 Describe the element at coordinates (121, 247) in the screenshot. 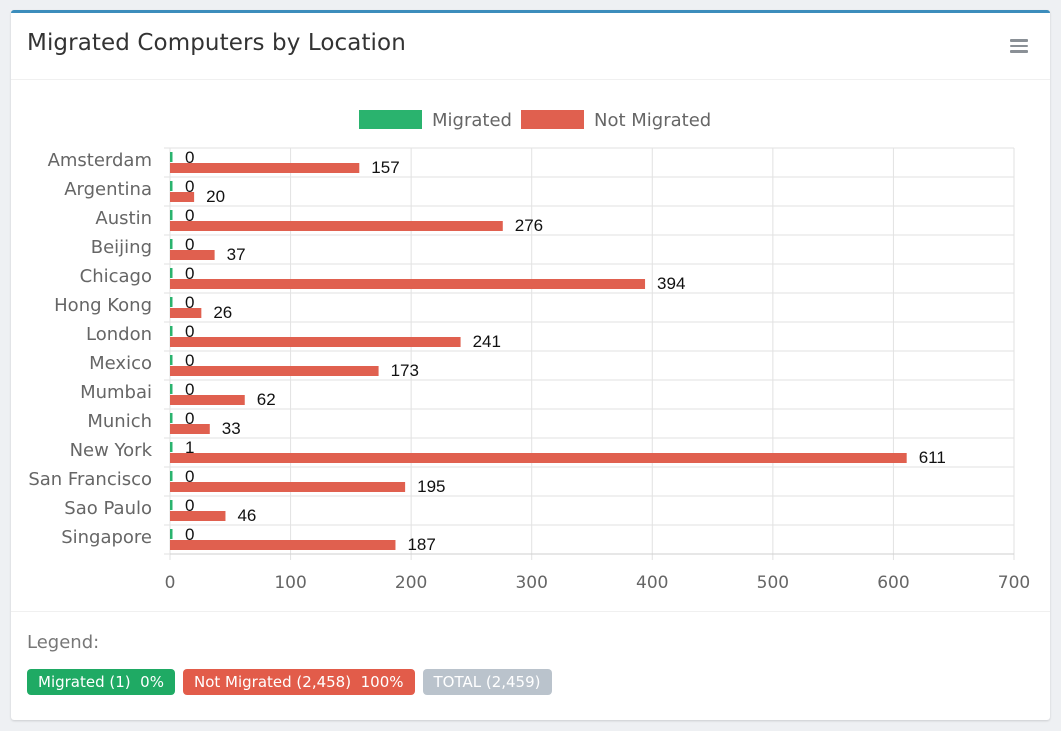

I see `y-tick-label-3: Beijing` at that location.